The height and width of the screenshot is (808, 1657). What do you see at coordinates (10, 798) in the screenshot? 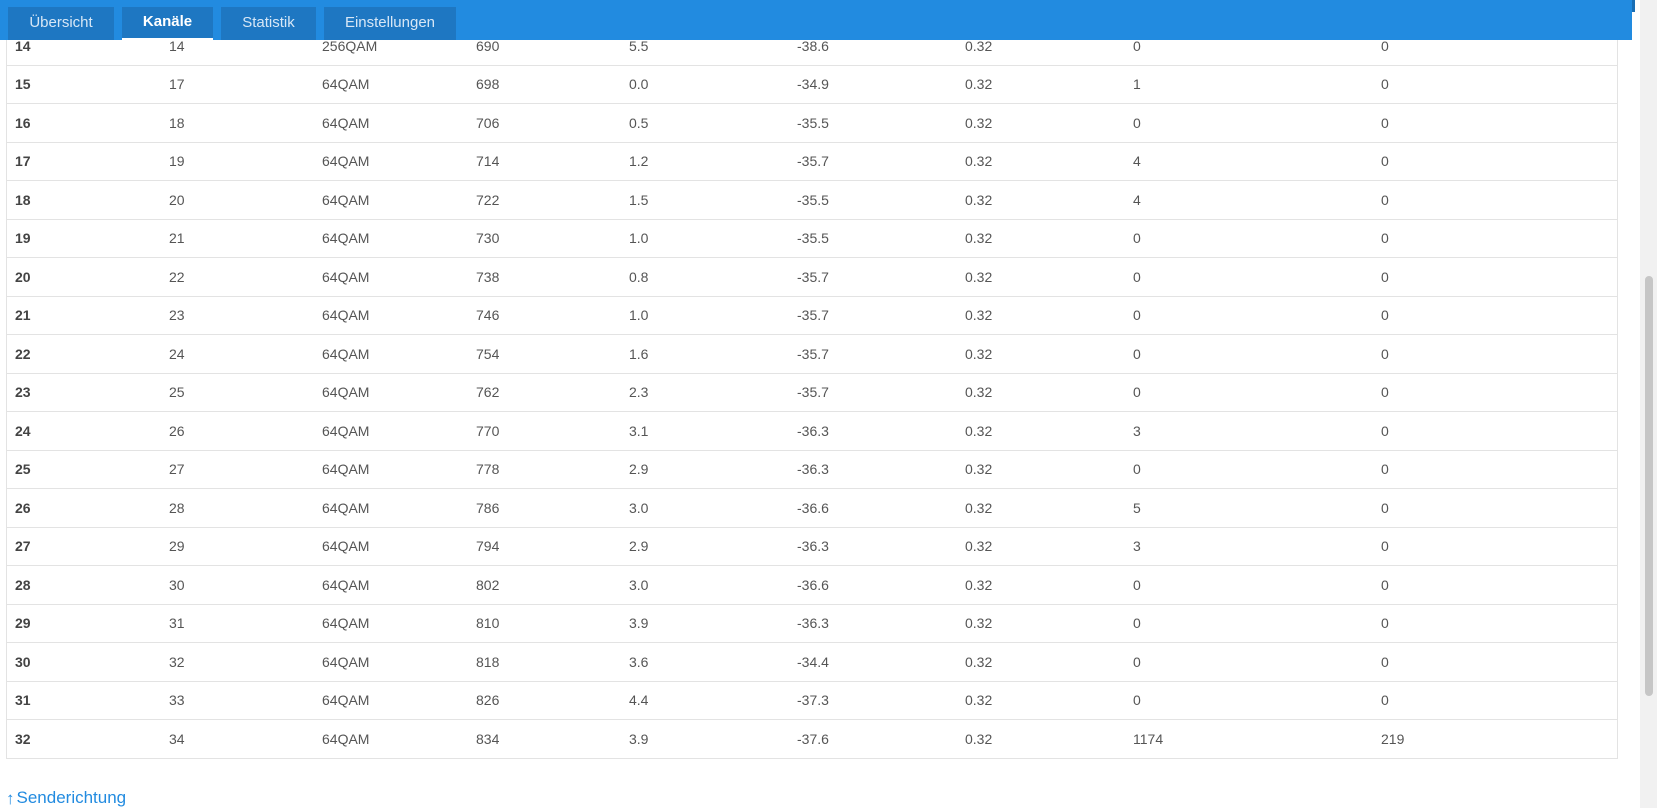
I see `arrow-up-icon: ↑` at bounding box center [10, 798].